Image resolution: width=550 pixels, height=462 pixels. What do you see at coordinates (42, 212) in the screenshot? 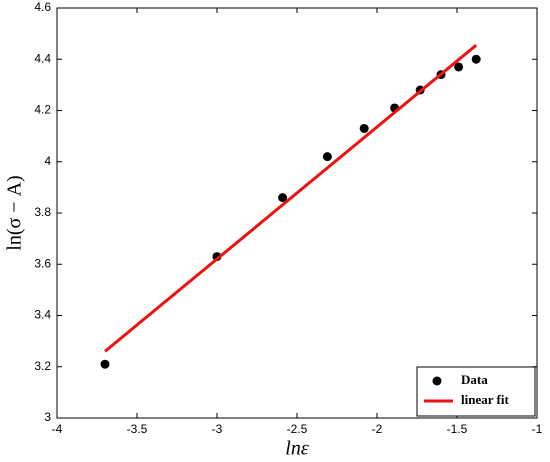
I see `y-tick-label: 3.8` at bounding box center [42, 212].